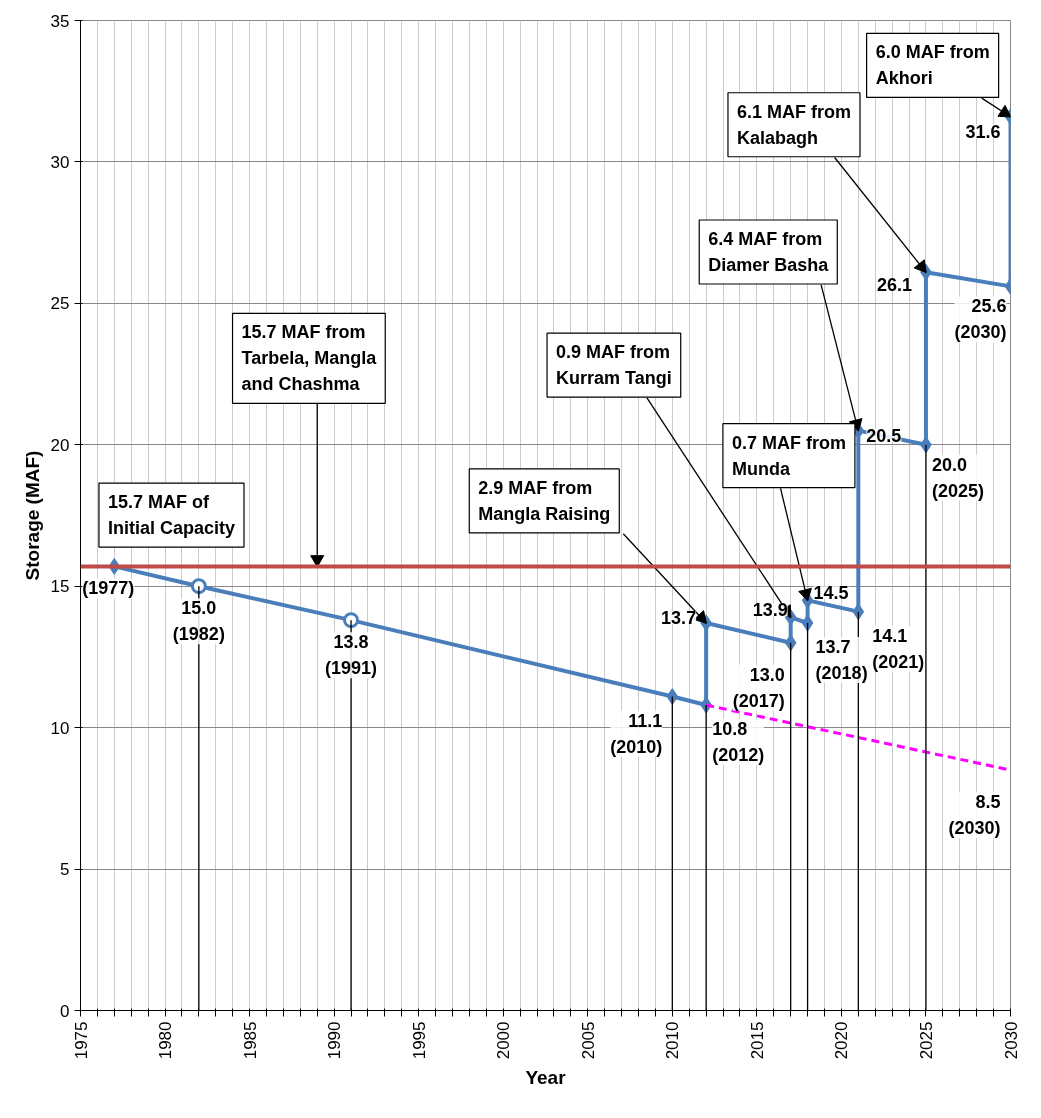 Image resolution: width=1041 pixels, height=1118 pixels. What do you see at coordinates (770, 610) in the screenshot?
I see `data-label: 13.9` at bounding box center [770, 610].